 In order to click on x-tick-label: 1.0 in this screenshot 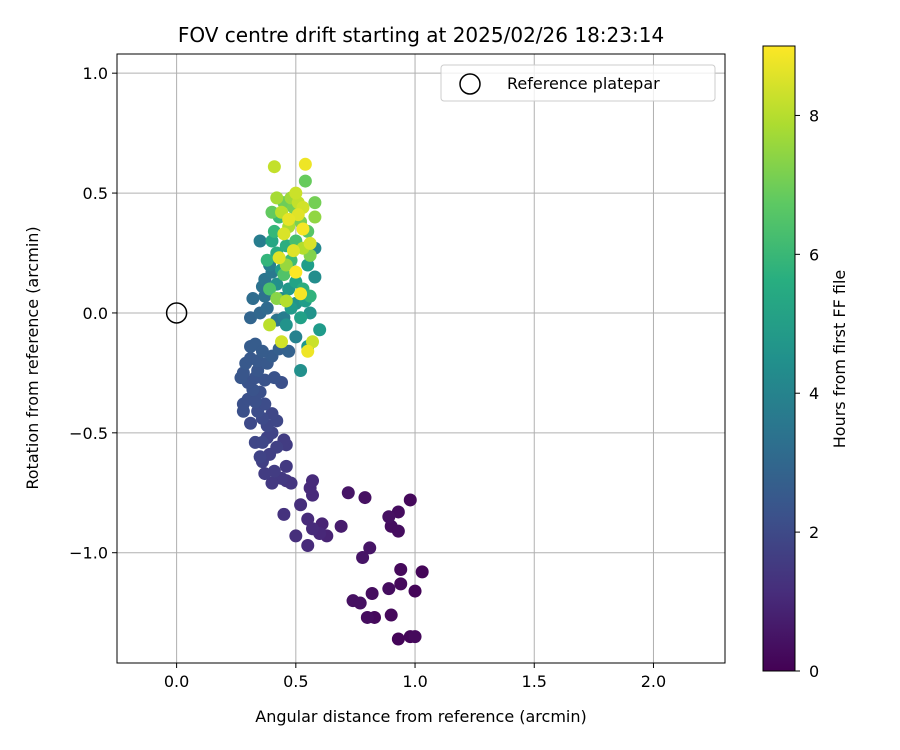, I will do `click(414, 681)`.